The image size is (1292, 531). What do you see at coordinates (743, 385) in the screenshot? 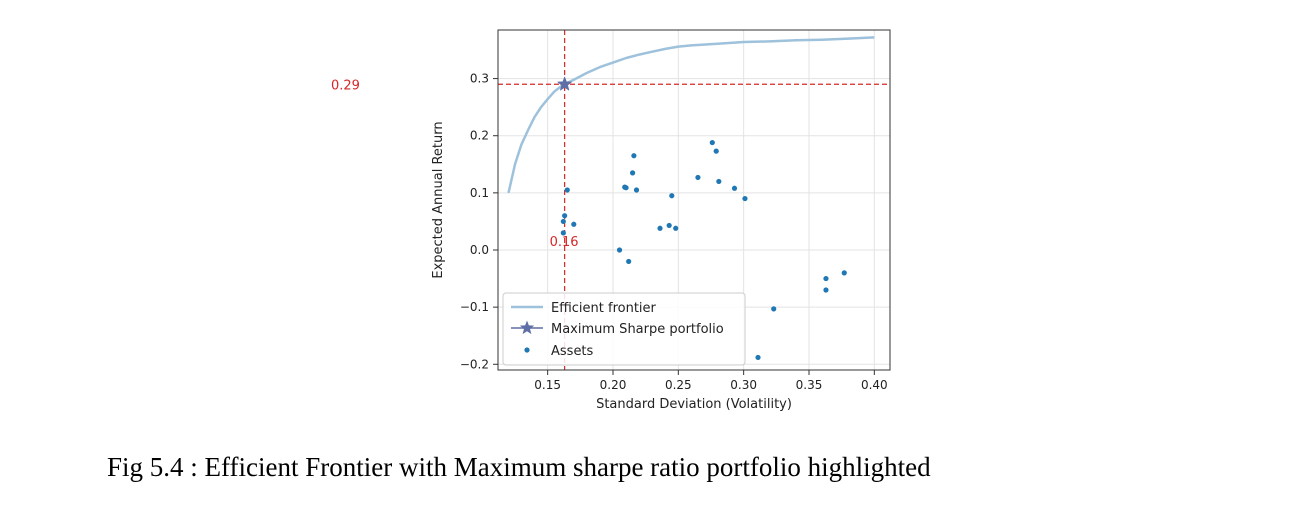
I see `x-tick-label: 0.30` at bounding box center [743, 385].